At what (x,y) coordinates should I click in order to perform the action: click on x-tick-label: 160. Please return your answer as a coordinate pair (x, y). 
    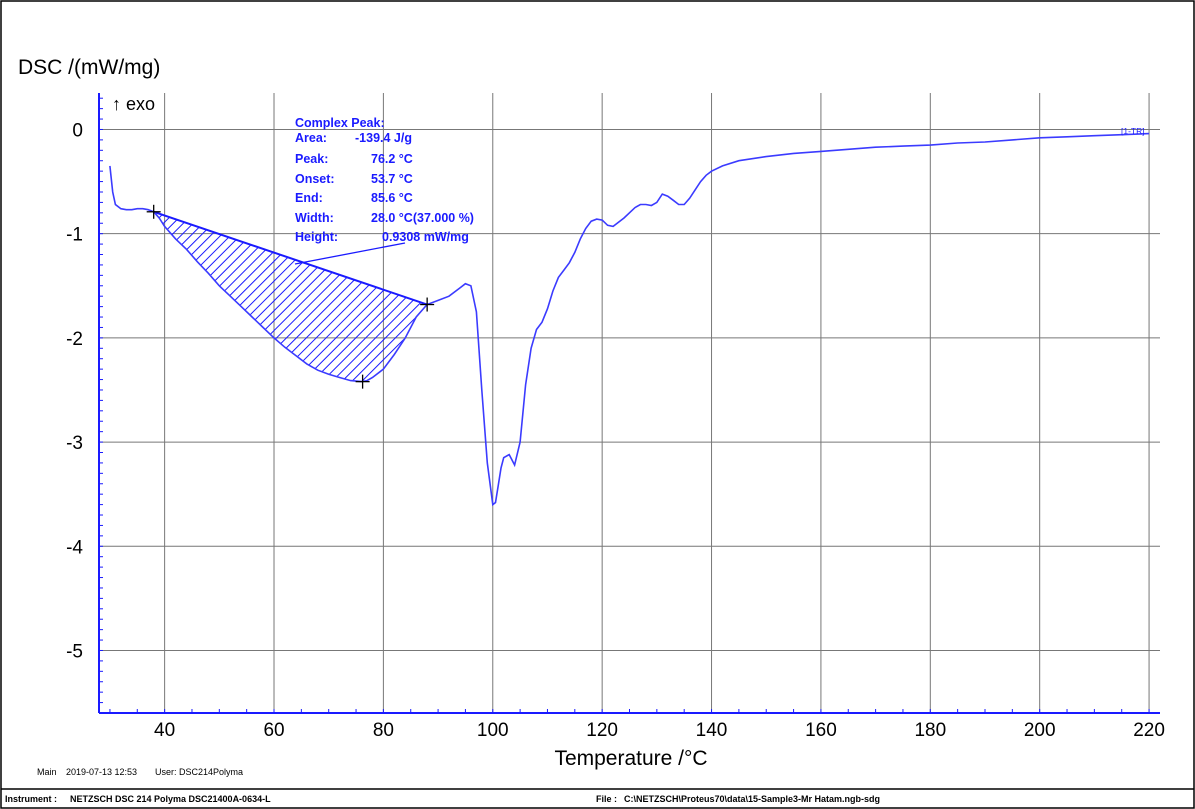
    Looking at the image, I should click on (821, 730).